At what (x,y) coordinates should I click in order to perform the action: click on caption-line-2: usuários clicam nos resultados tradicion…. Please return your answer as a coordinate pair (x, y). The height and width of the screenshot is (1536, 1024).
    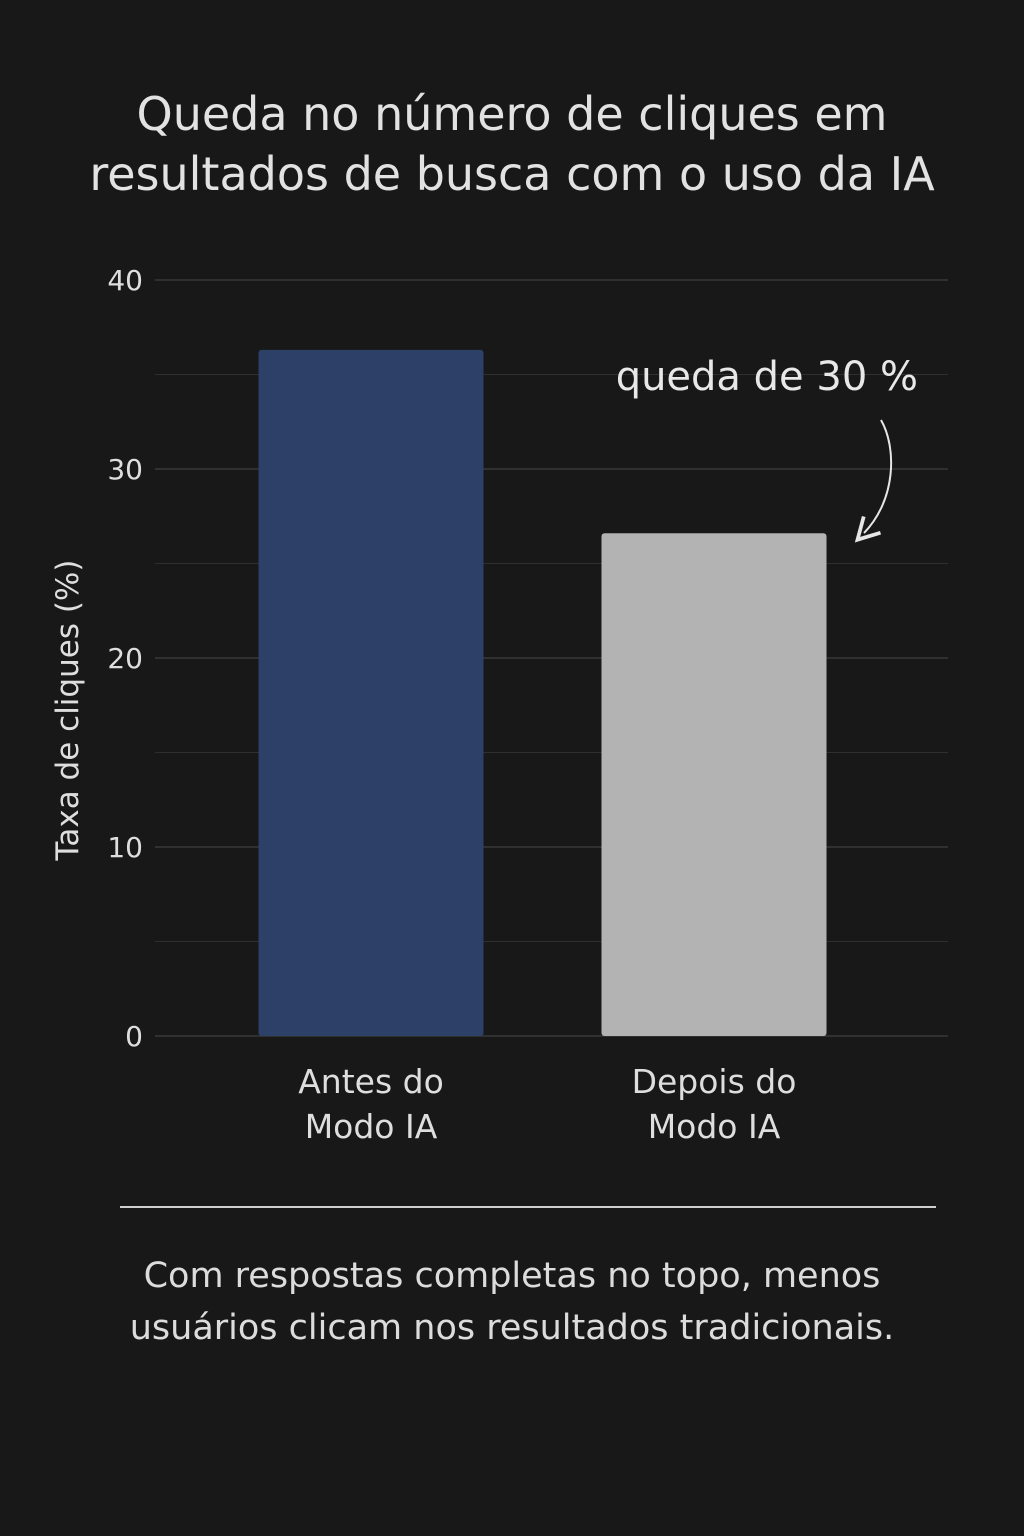
    Looking at the image, I should click on (512, 1328).